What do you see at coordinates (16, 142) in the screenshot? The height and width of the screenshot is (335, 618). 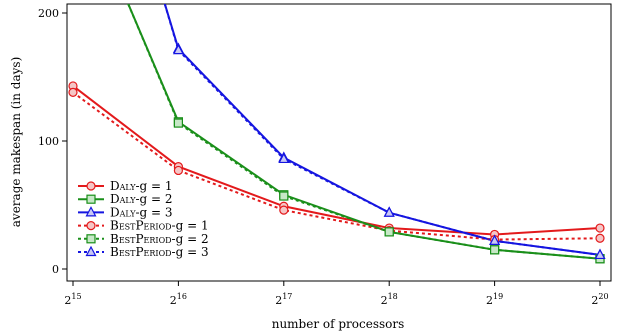 I see `y-axis-title: average makespan (in days)` at bounding box center [16, 142].